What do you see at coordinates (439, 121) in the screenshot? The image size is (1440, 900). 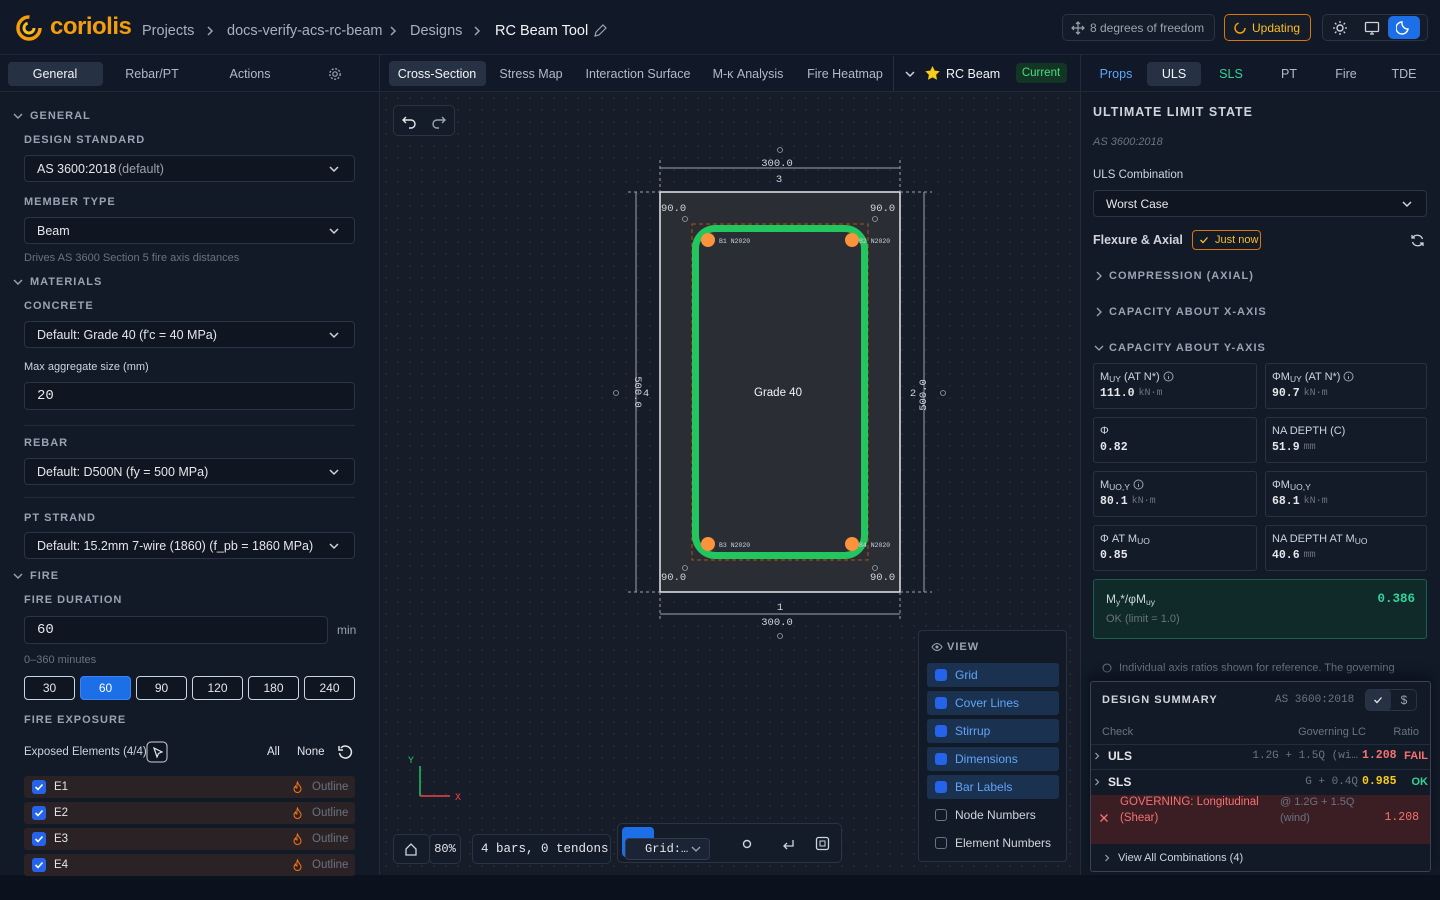 I see `redo-button` at bounding box center [439, 121].